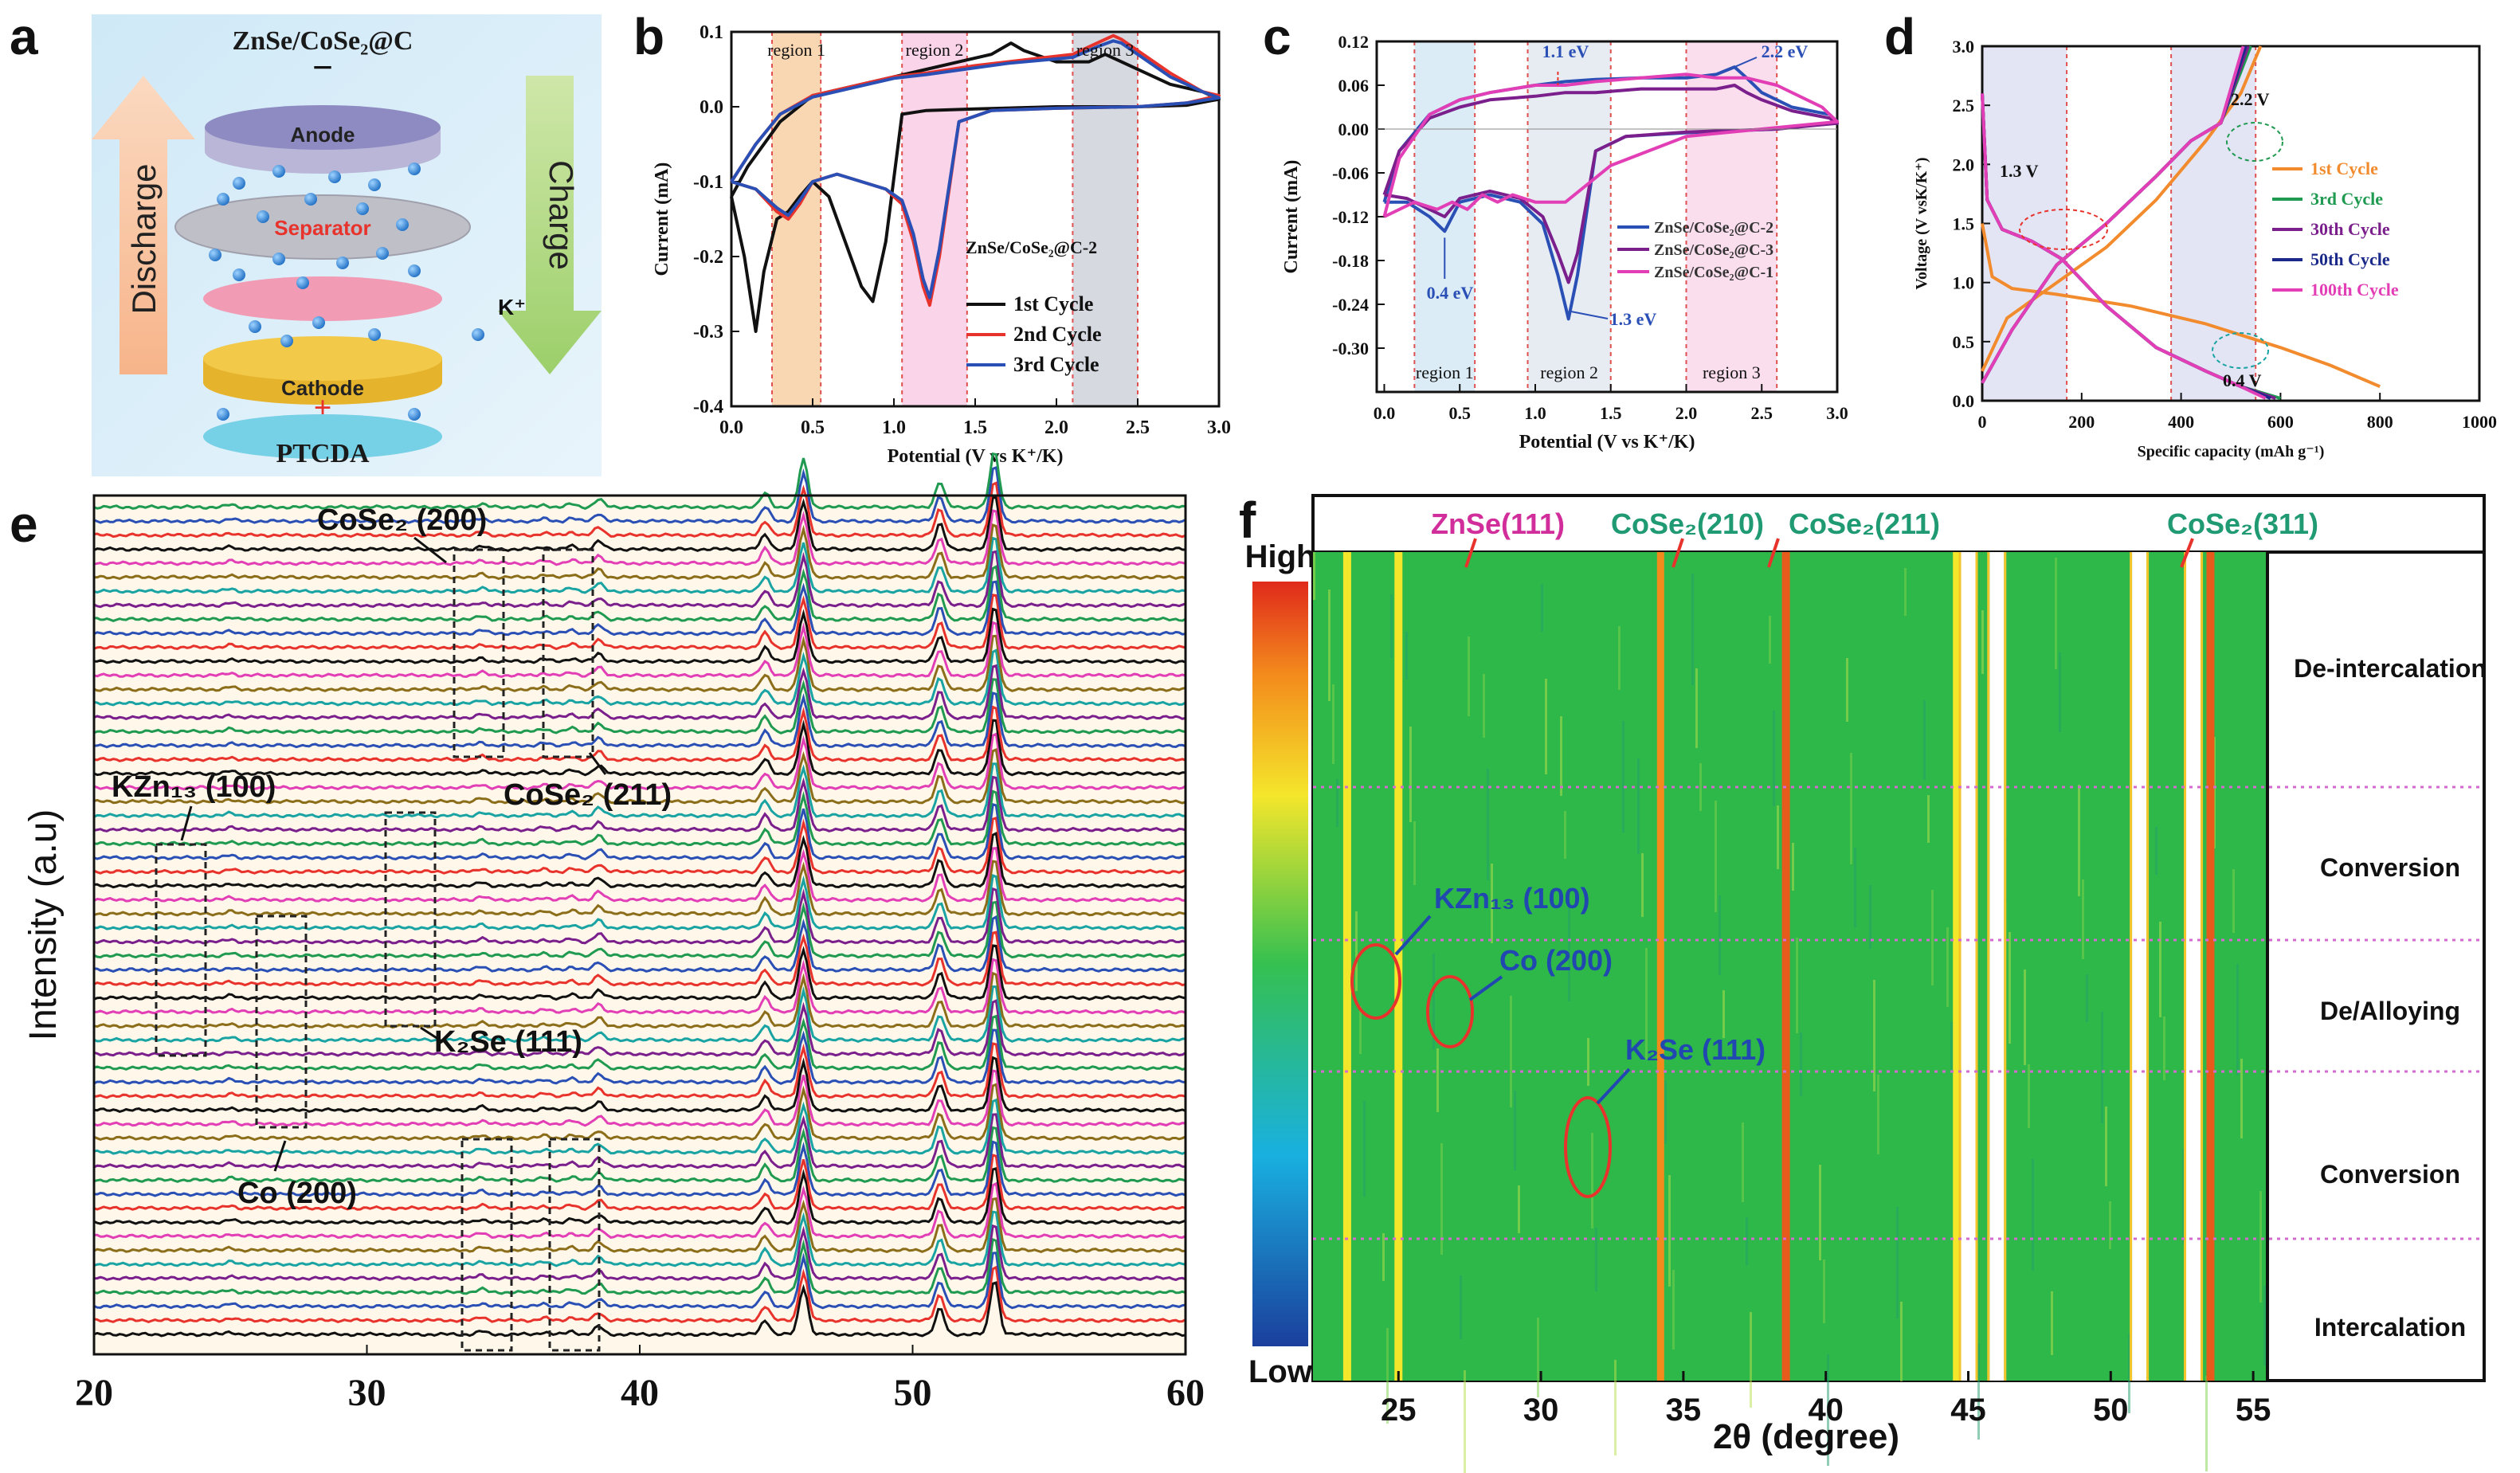  What do you see at coordinates (1354, 86) in the screenshot?
I see `y-tick-label: 0.06` at bounding box center [1354, 86].